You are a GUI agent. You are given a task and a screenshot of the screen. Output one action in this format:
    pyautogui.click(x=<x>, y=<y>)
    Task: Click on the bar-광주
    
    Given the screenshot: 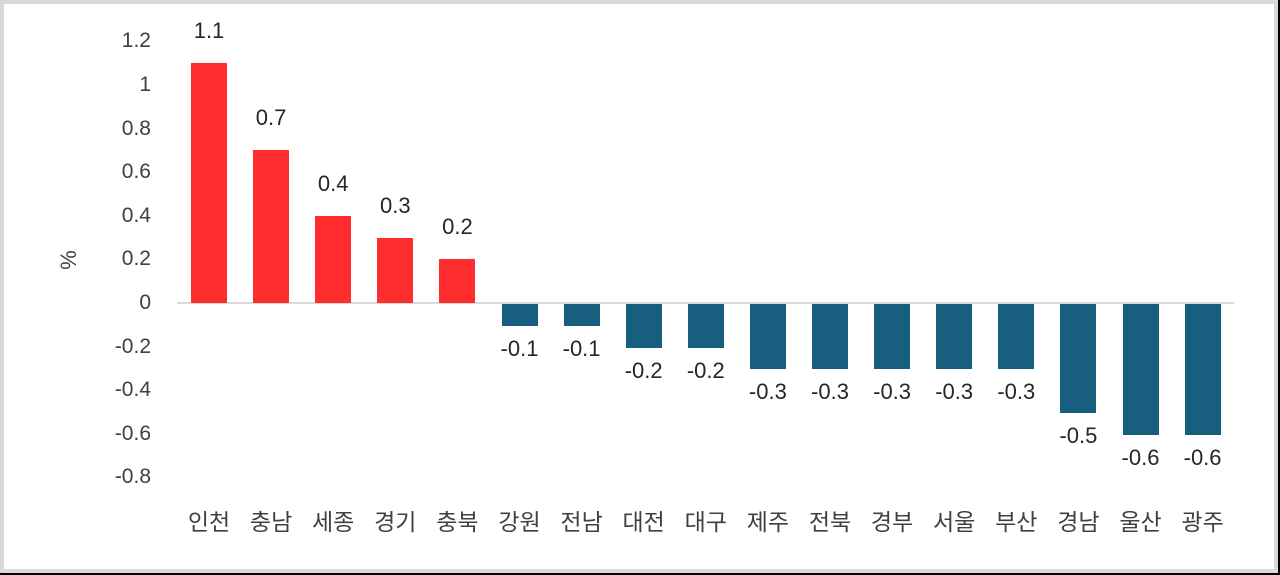 What is the action you would take?
    pyautogui.click(x=1202, y=369)
    